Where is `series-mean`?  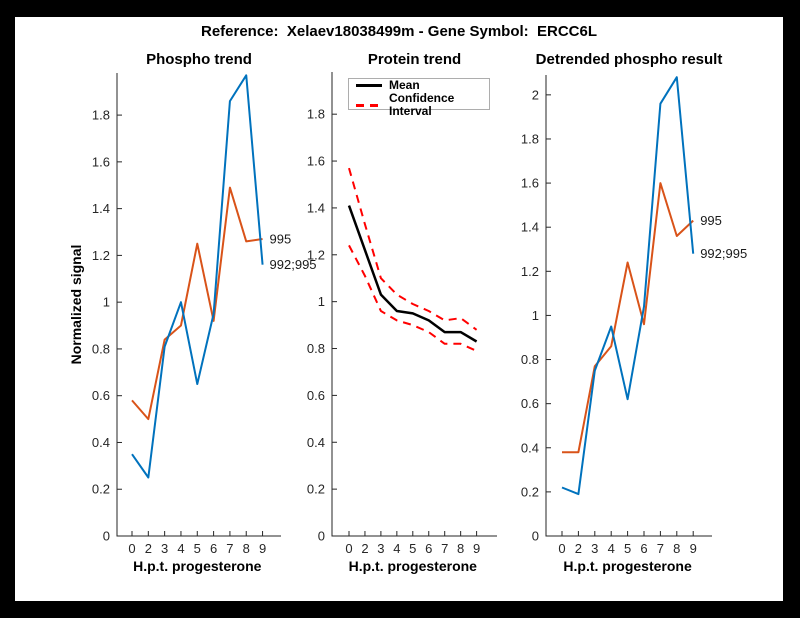
series-mean is located at coordinates (412, 274).